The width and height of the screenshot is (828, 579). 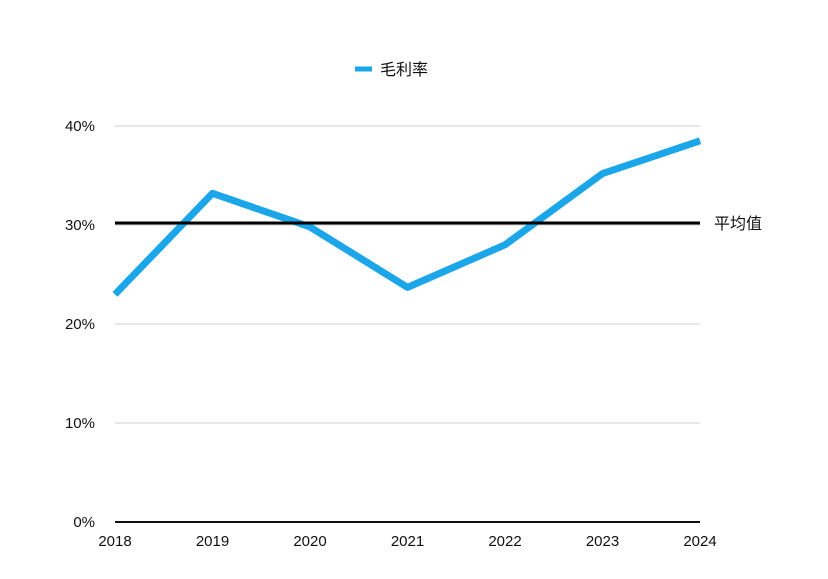 I want to click on x-axis-ticks: 2018 2019 2020 2021 2022 2023 2024, so click(x=407, y=541).